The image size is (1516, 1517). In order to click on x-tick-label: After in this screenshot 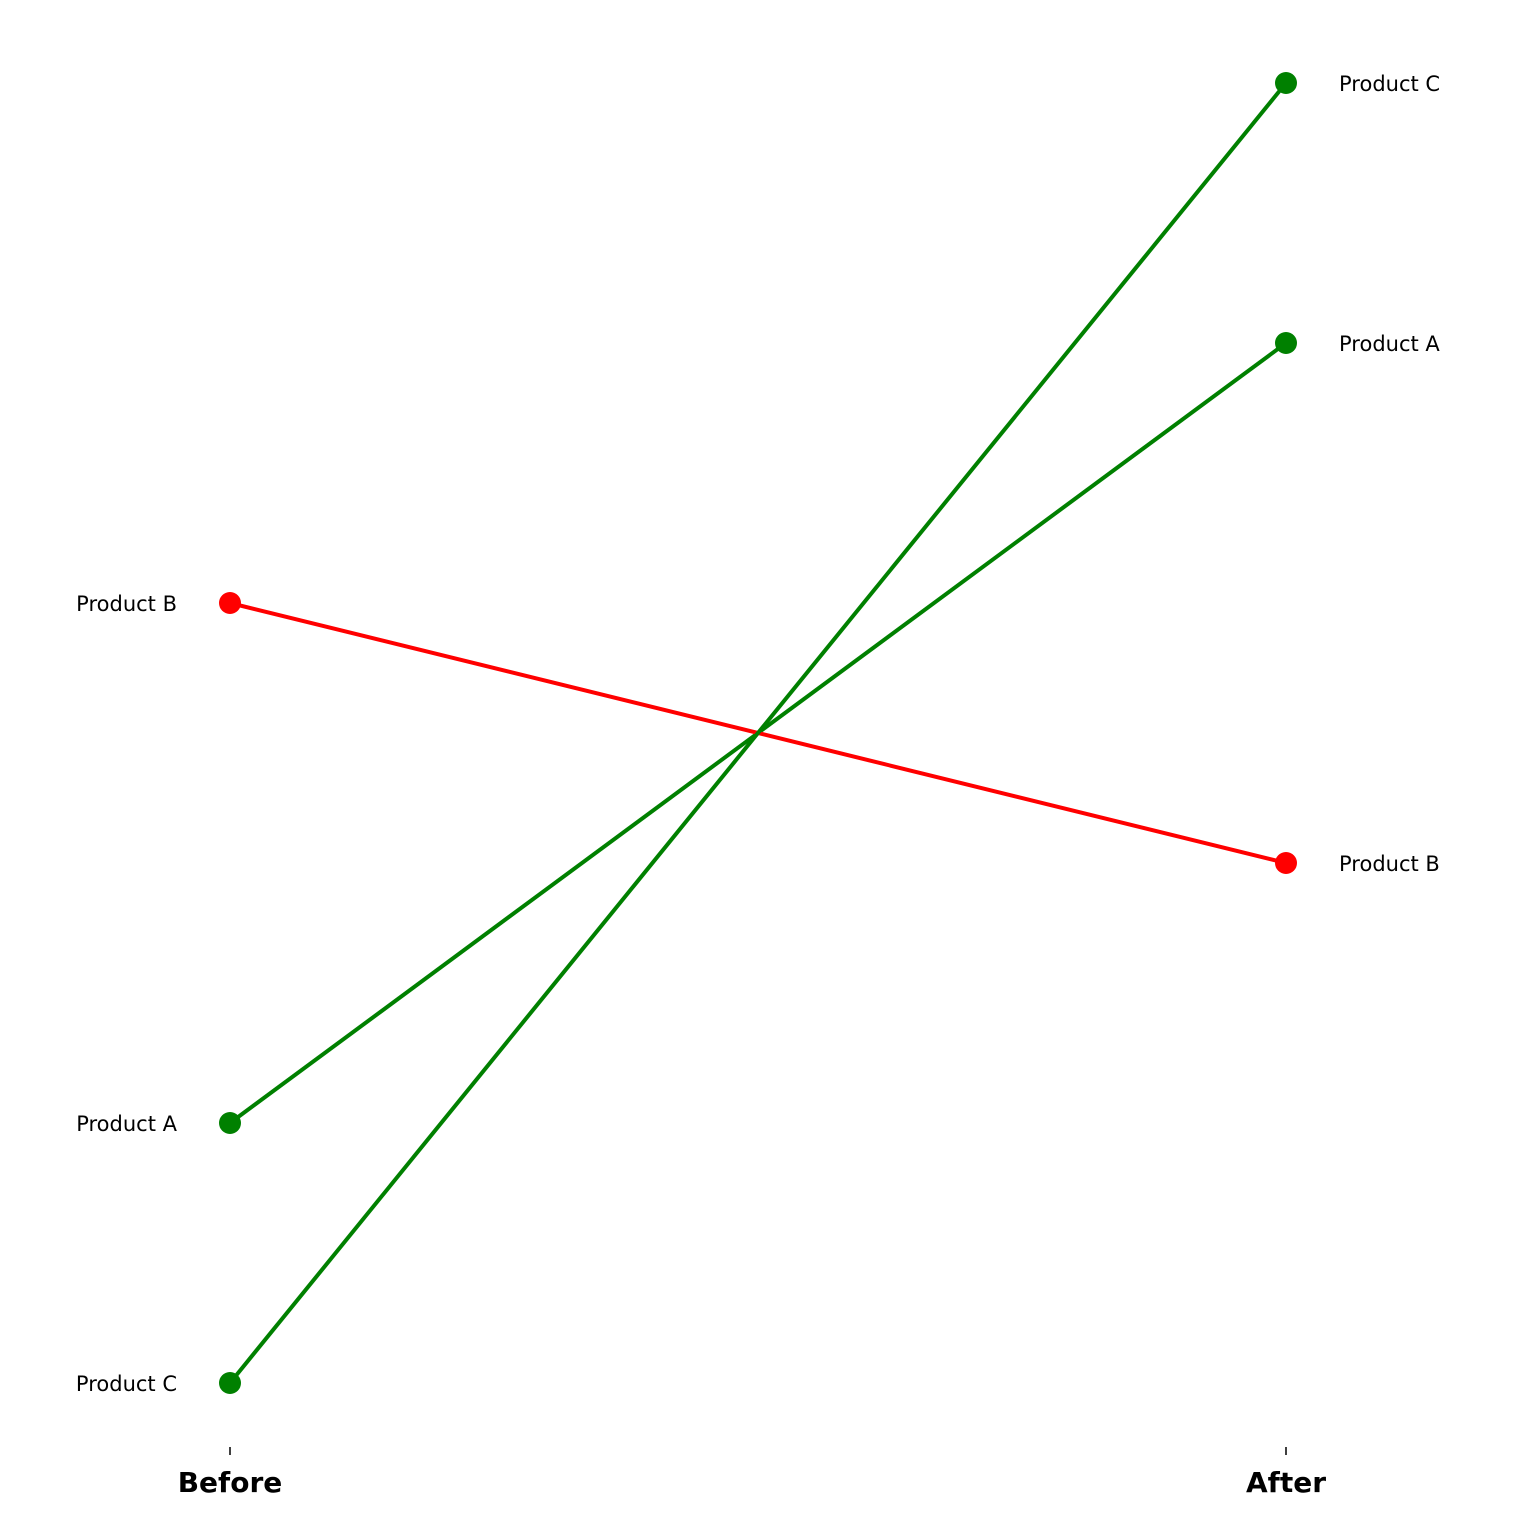, I will do `click(1286, 1482)`.